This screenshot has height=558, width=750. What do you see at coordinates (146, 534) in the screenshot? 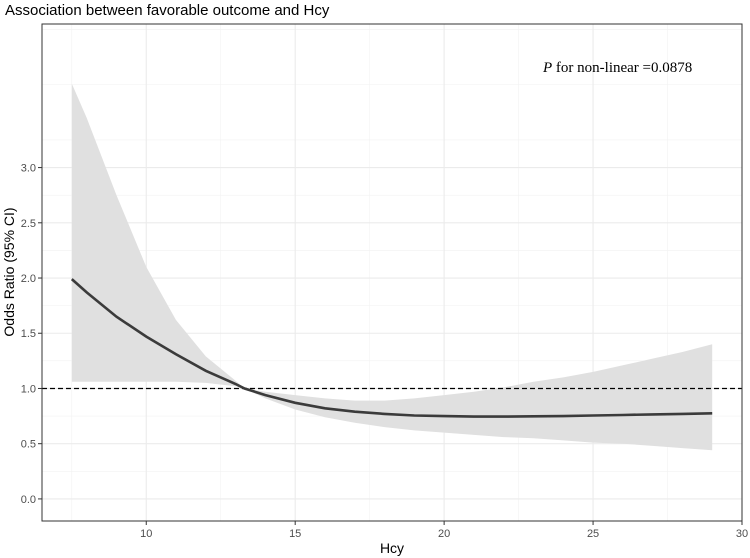
I see `x-tick-label: 10` at bounding box center [146, 534].